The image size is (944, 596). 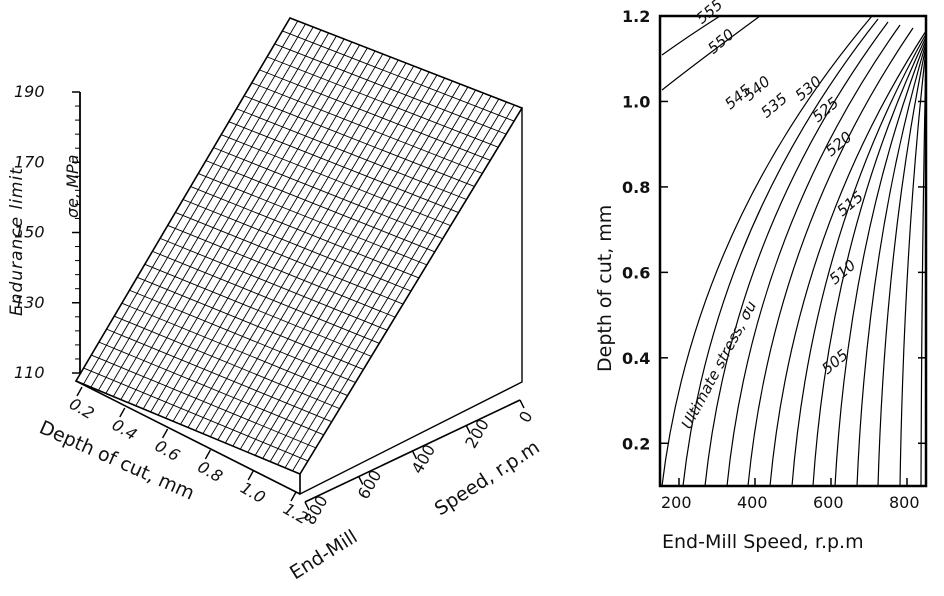 What do you see at coordinates (82, 408) in the screenshot?
I see `depth-tick-label: 0.2` at bounding box center [82, 408].